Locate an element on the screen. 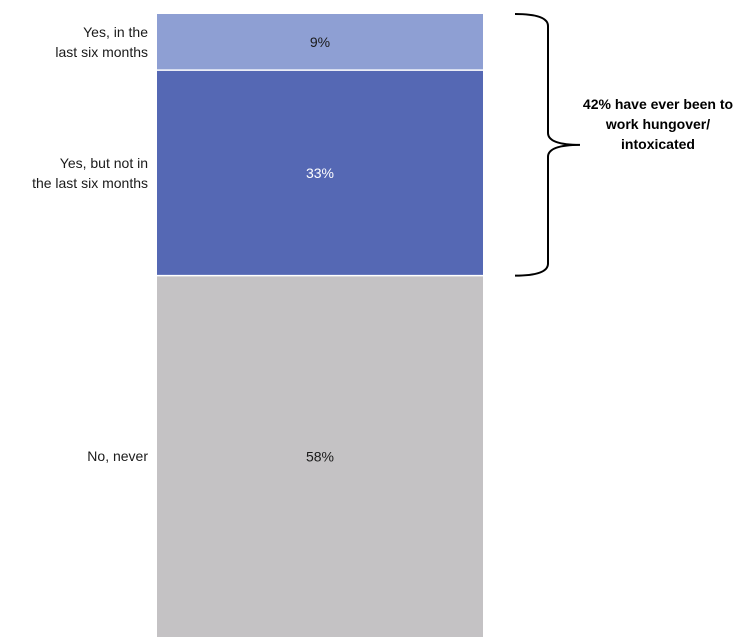 The width and height of the screenshot is (752, 637). category-label-1: Yes, but not in the last six months is located at coordinates (90, 172).